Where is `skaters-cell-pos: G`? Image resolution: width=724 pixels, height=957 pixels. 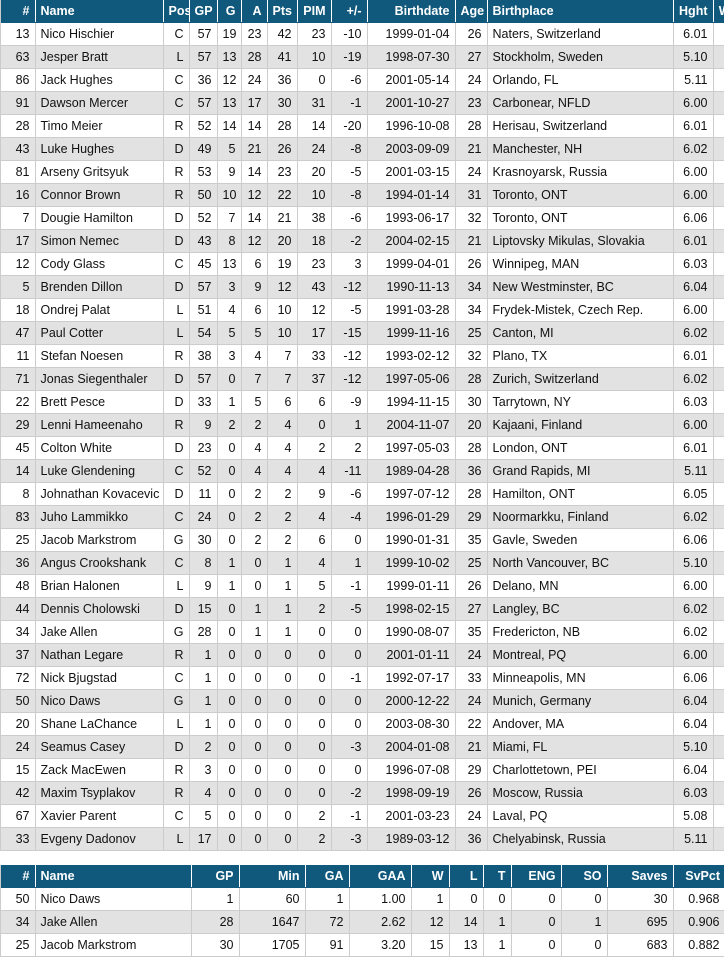
skaters-cell-pos: G is located at coordinates (176, 540).